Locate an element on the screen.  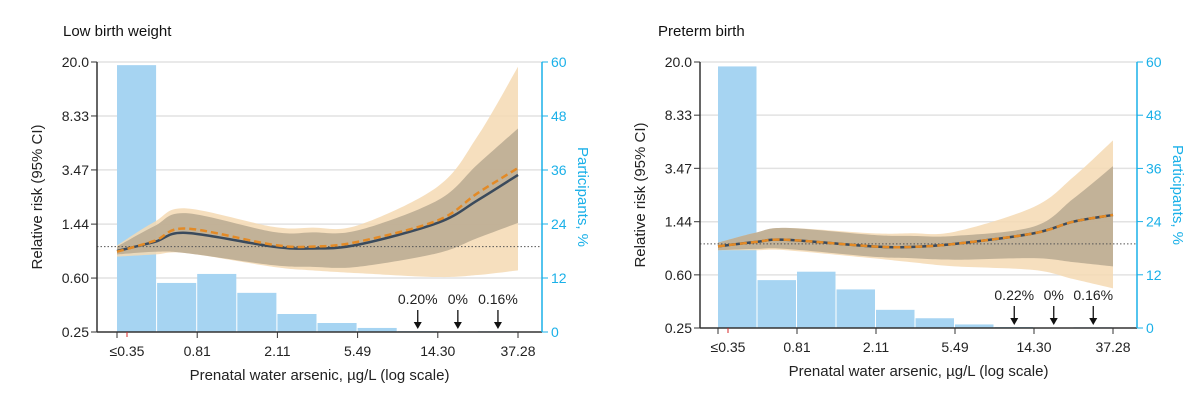
bar-annotation: 0.20% is located at coordinates (418, 299).